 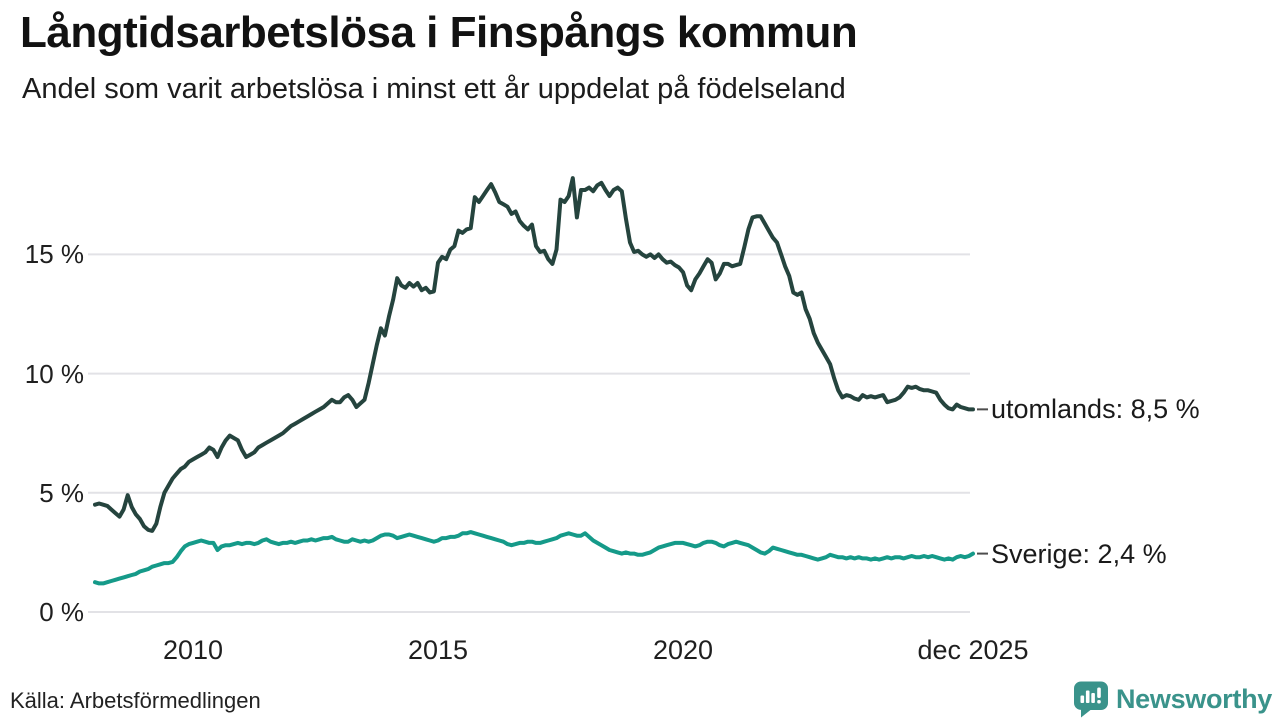 I want to click on y-axis-label: 0 %, so click(x=61, y=612).